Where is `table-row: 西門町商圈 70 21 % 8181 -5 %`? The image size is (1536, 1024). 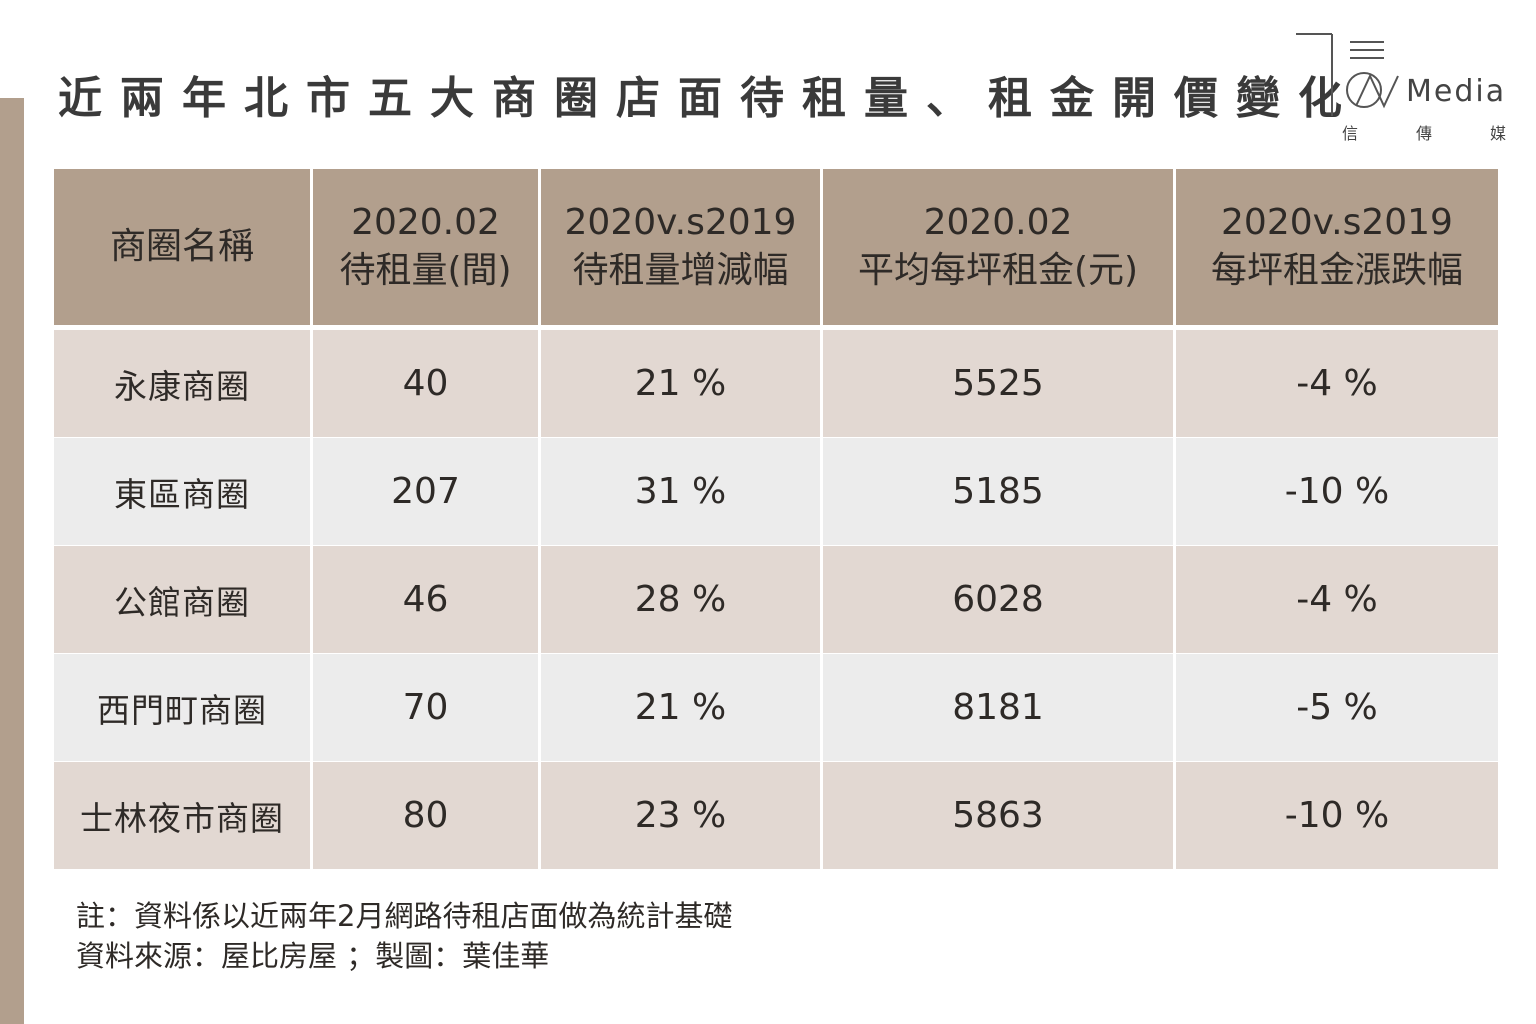
table-row: 西門町商圈 70 21 % 8181 -5 % is located at coordinates (776, 708).